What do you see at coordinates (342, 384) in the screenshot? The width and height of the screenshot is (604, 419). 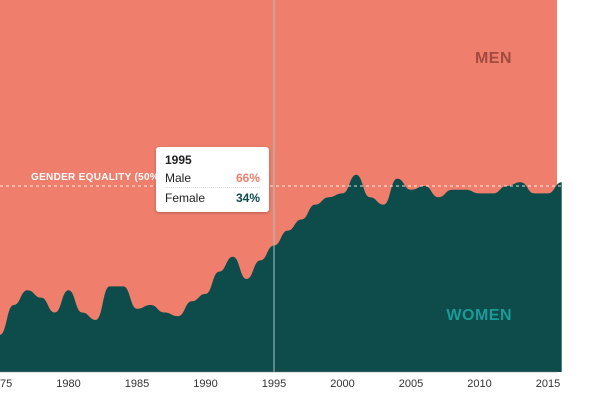 I see `x-tick-label: 2000` at bounding box center [342, 384].